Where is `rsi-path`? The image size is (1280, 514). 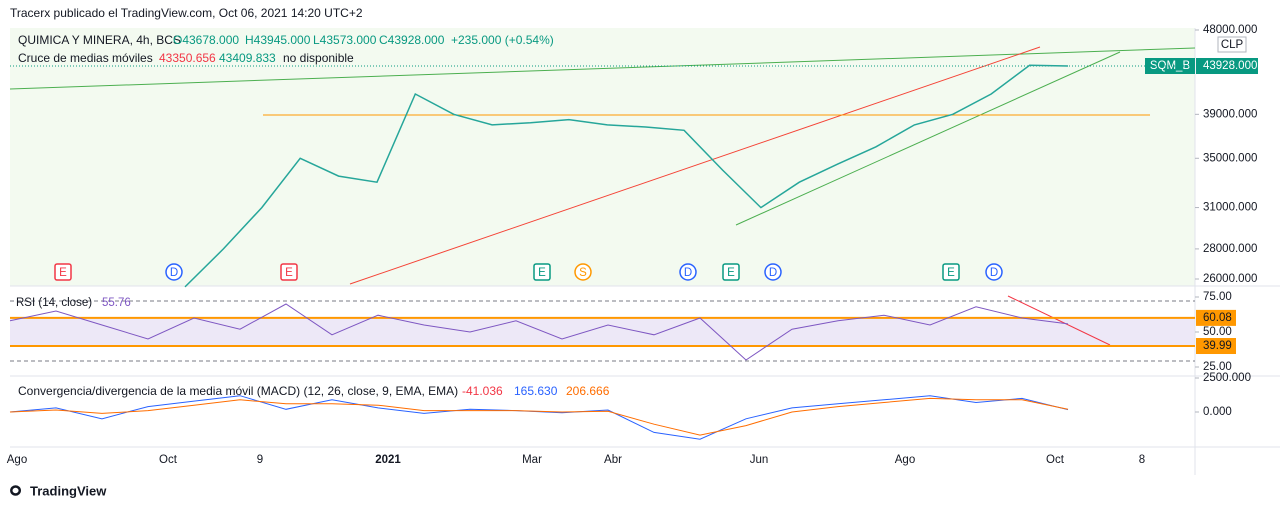 rsi-path is located at coordinates (539, 332).